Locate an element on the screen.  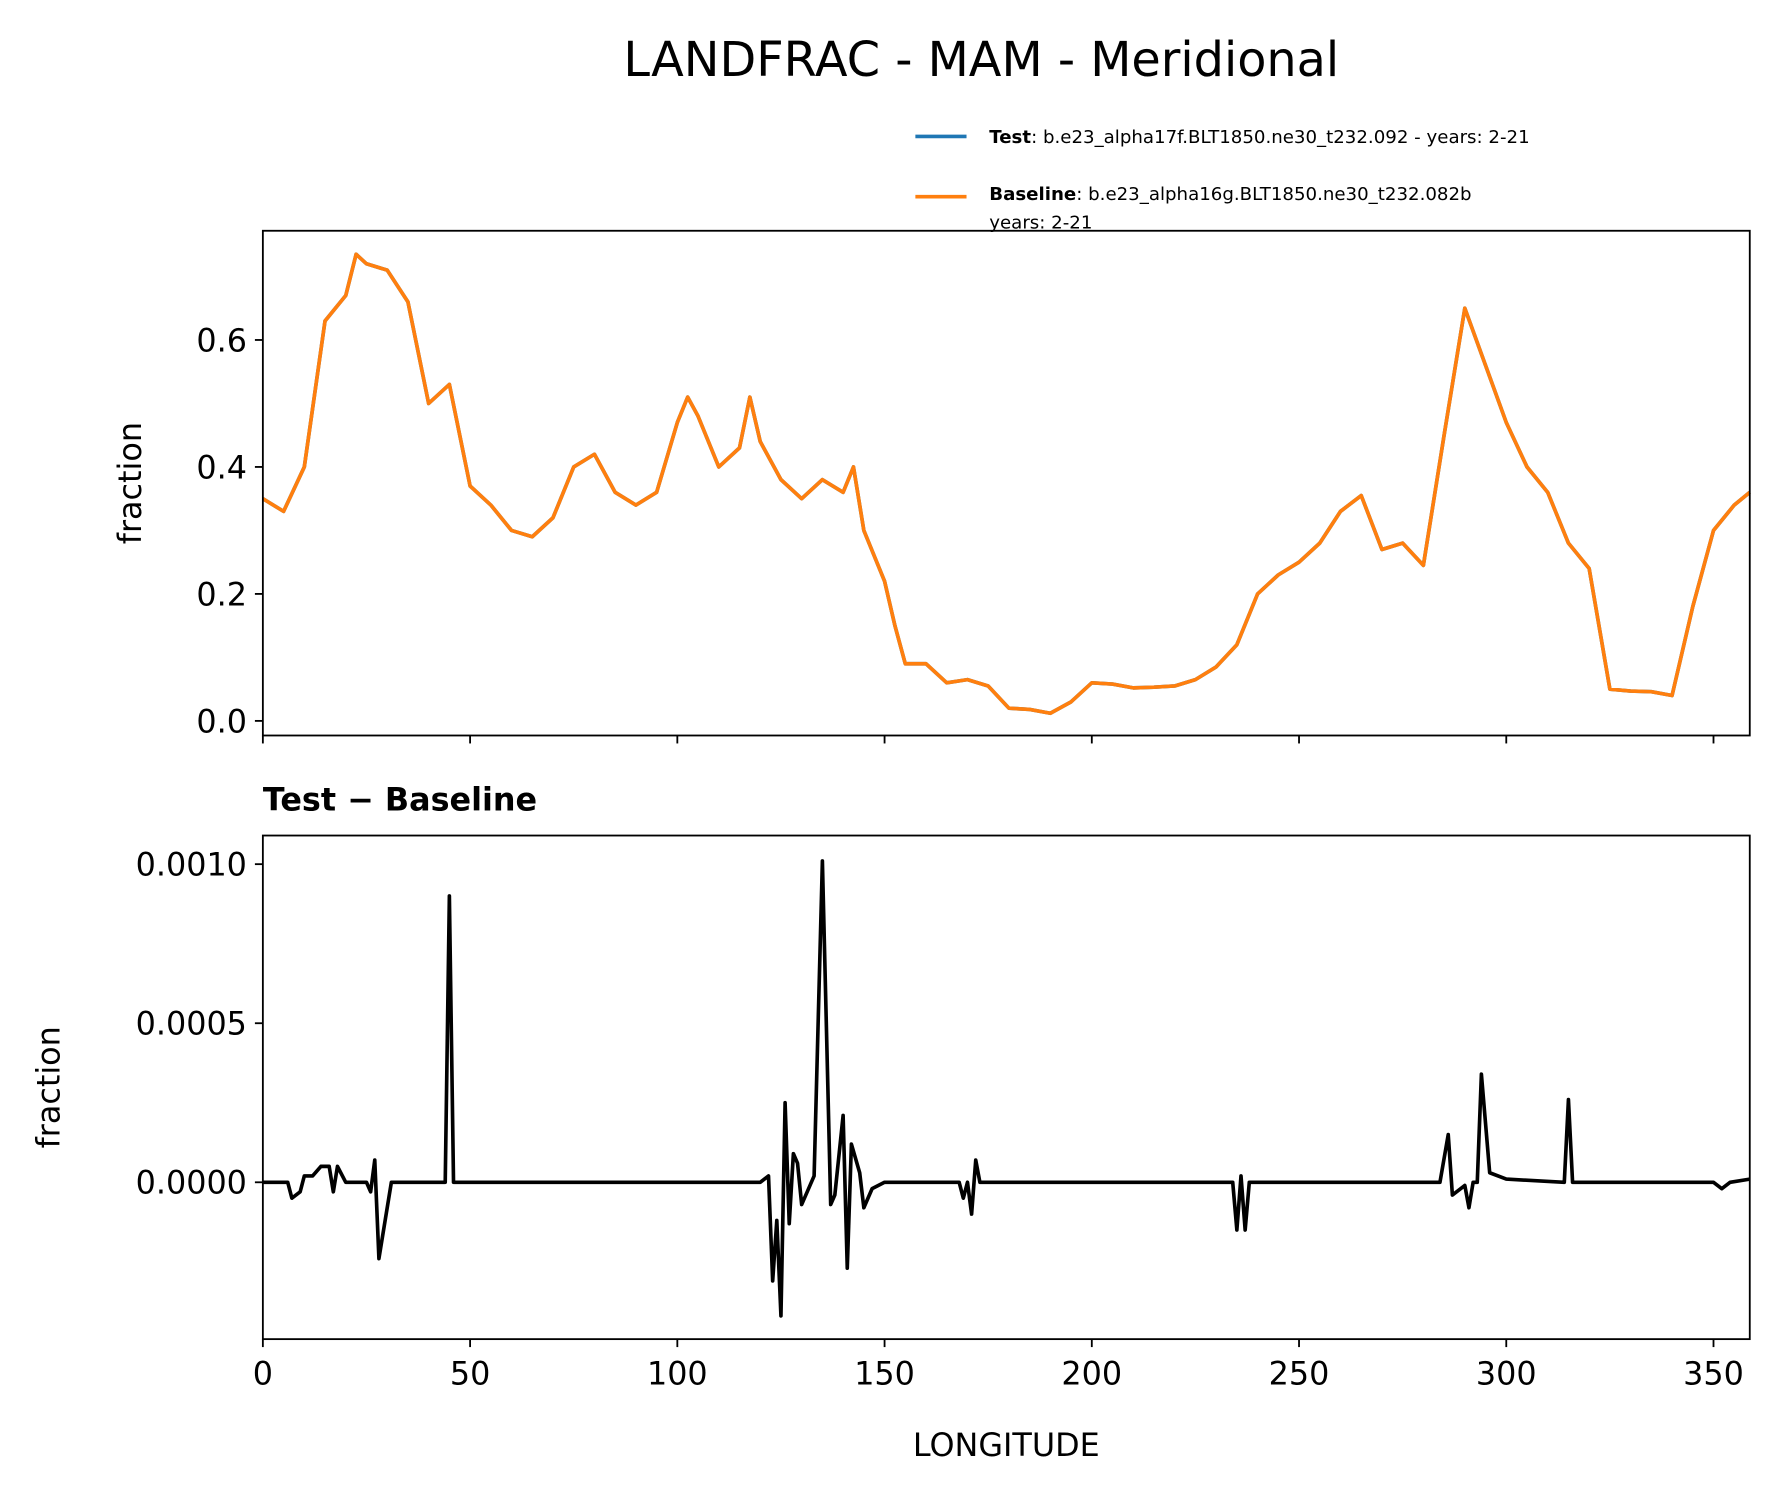
x-tick-label: 350 is located at coordinates (1713, 1374).